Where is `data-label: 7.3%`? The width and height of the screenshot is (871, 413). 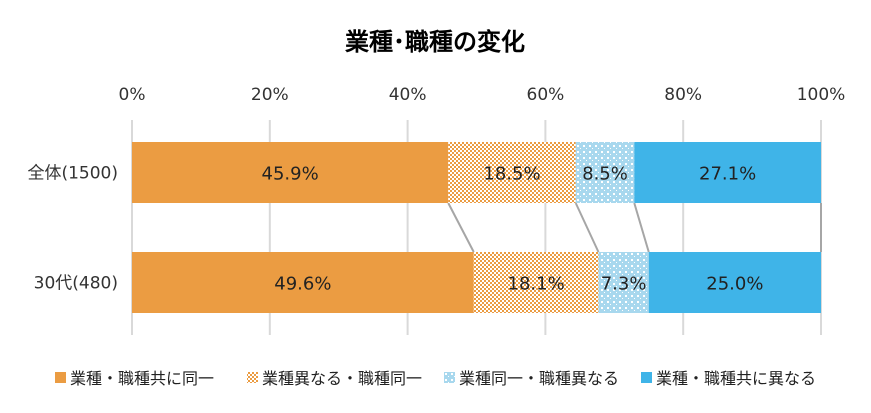
data-label: 7.3% is located at coordinates (624, 284).